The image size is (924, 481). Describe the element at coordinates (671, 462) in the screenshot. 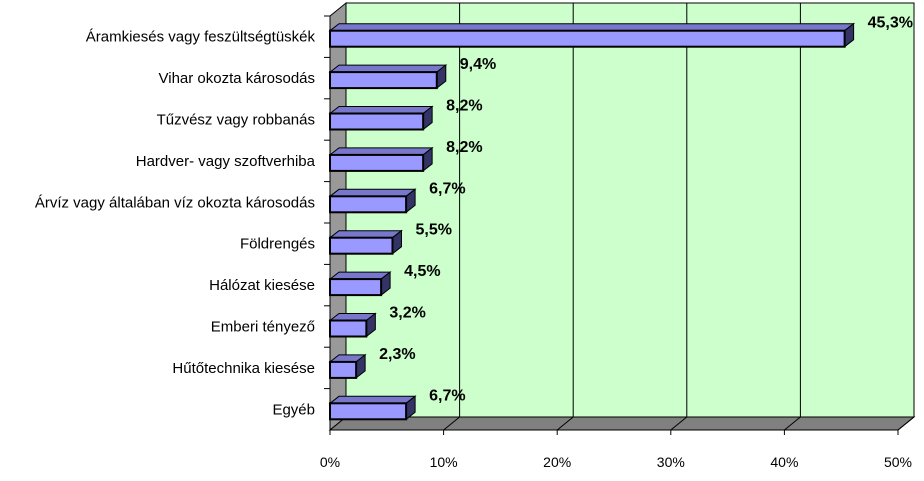

I see `x-tick-label: 30%` at that location.